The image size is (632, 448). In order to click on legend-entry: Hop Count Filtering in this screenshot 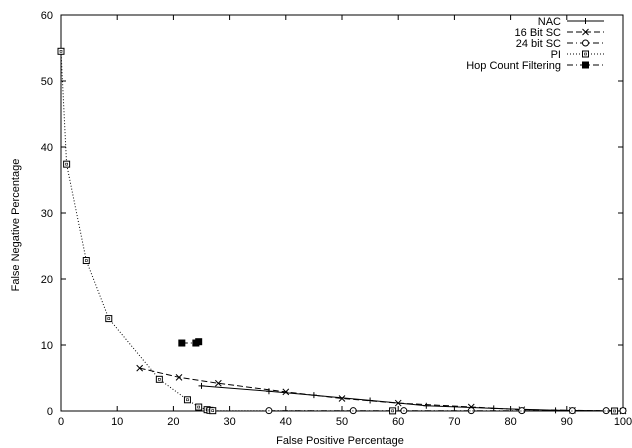, I will do `click(535, 66)`.